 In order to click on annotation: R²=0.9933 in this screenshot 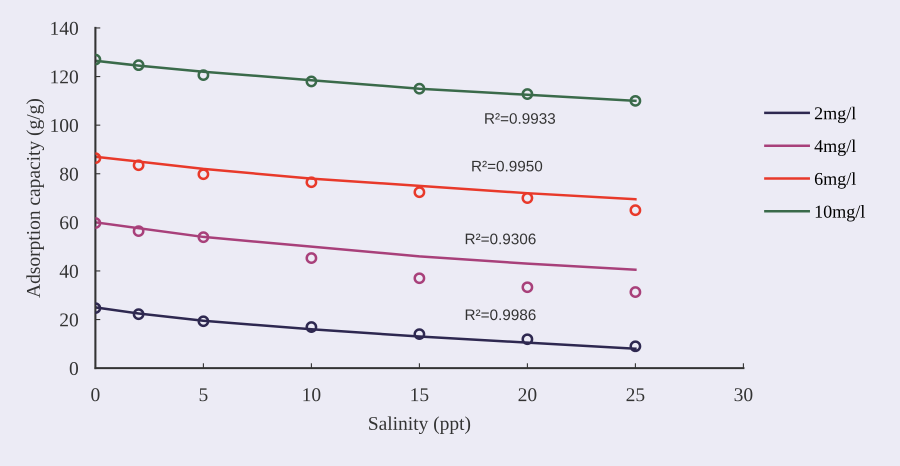, I will do `click(520, 118)`.